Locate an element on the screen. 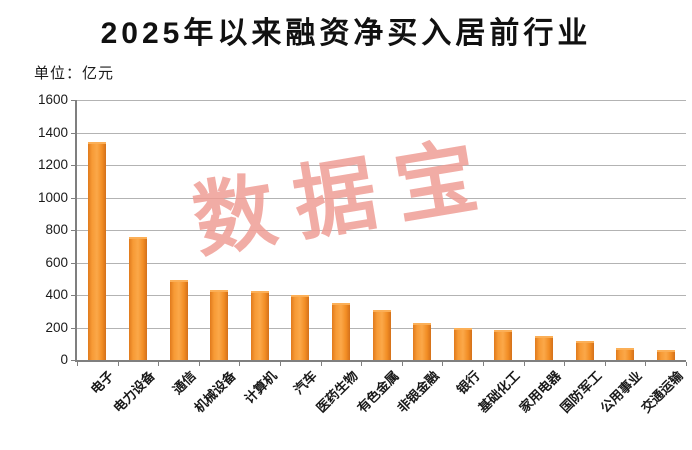  bar-计算机 is located at coordinates (259, 325).